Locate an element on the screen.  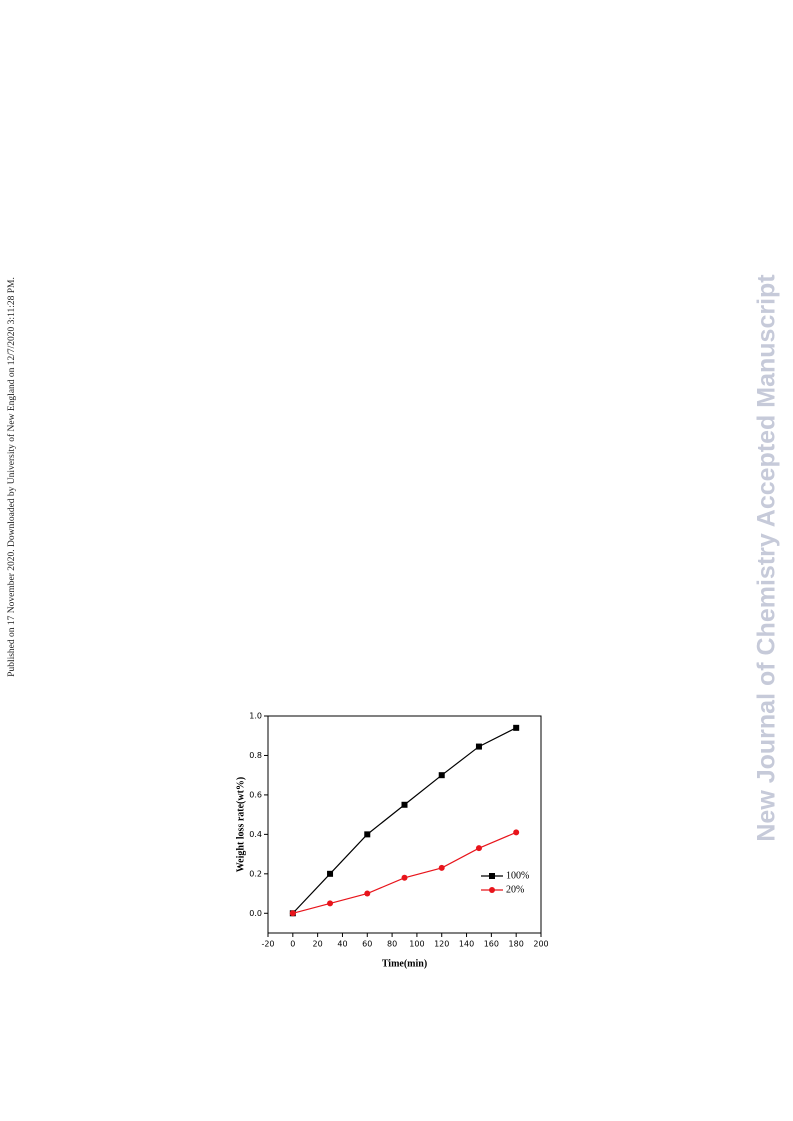
y-tick-label: 1.0 is located at coordinates (255, 716).